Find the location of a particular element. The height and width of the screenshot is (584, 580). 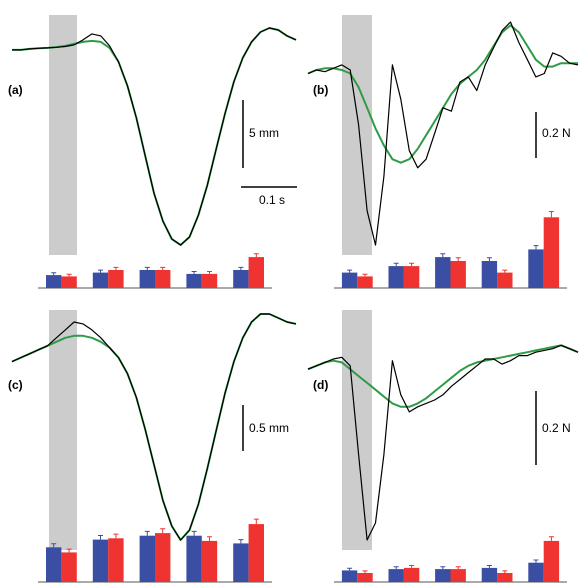

scale-label-y: 0.5 mm is located at coordinates (269, 428).